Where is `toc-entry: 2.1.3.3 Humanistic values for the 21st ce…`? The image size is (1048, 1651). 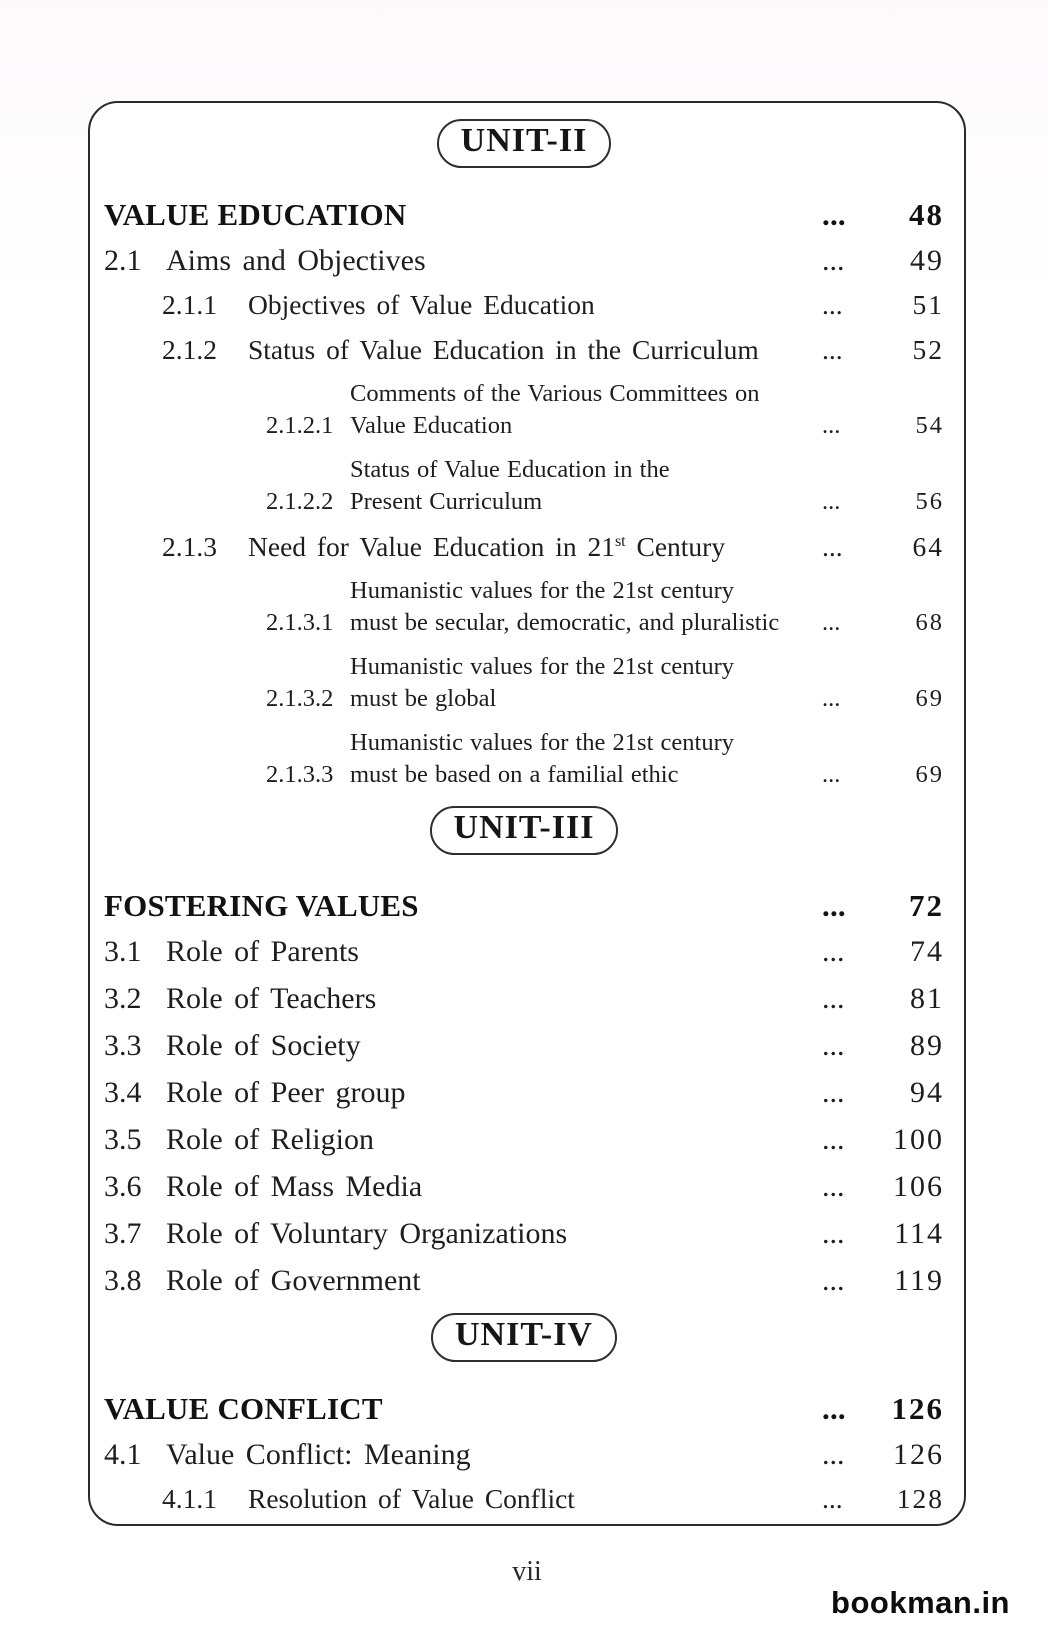
toc-entry: 2.1.3.3 Humanistic values for the 21st ce… is located at coordinates (605, 758).